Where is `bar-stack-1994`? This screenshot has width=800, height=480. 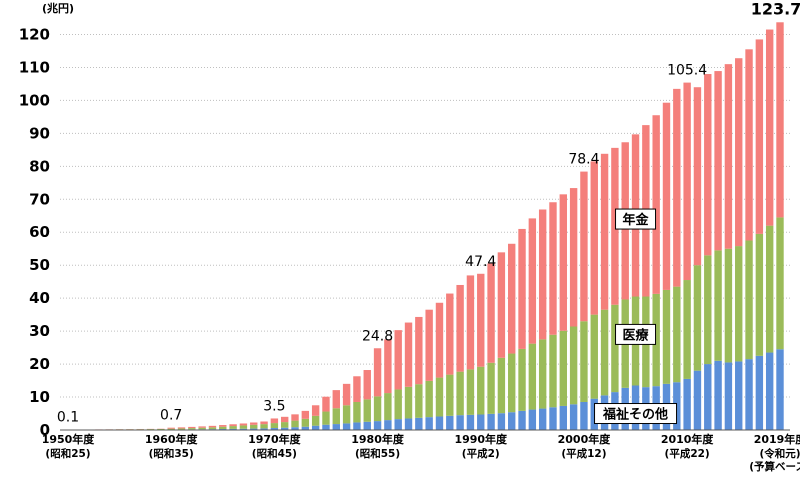 bar-stack-1994 is located at coordinates (522, 329).